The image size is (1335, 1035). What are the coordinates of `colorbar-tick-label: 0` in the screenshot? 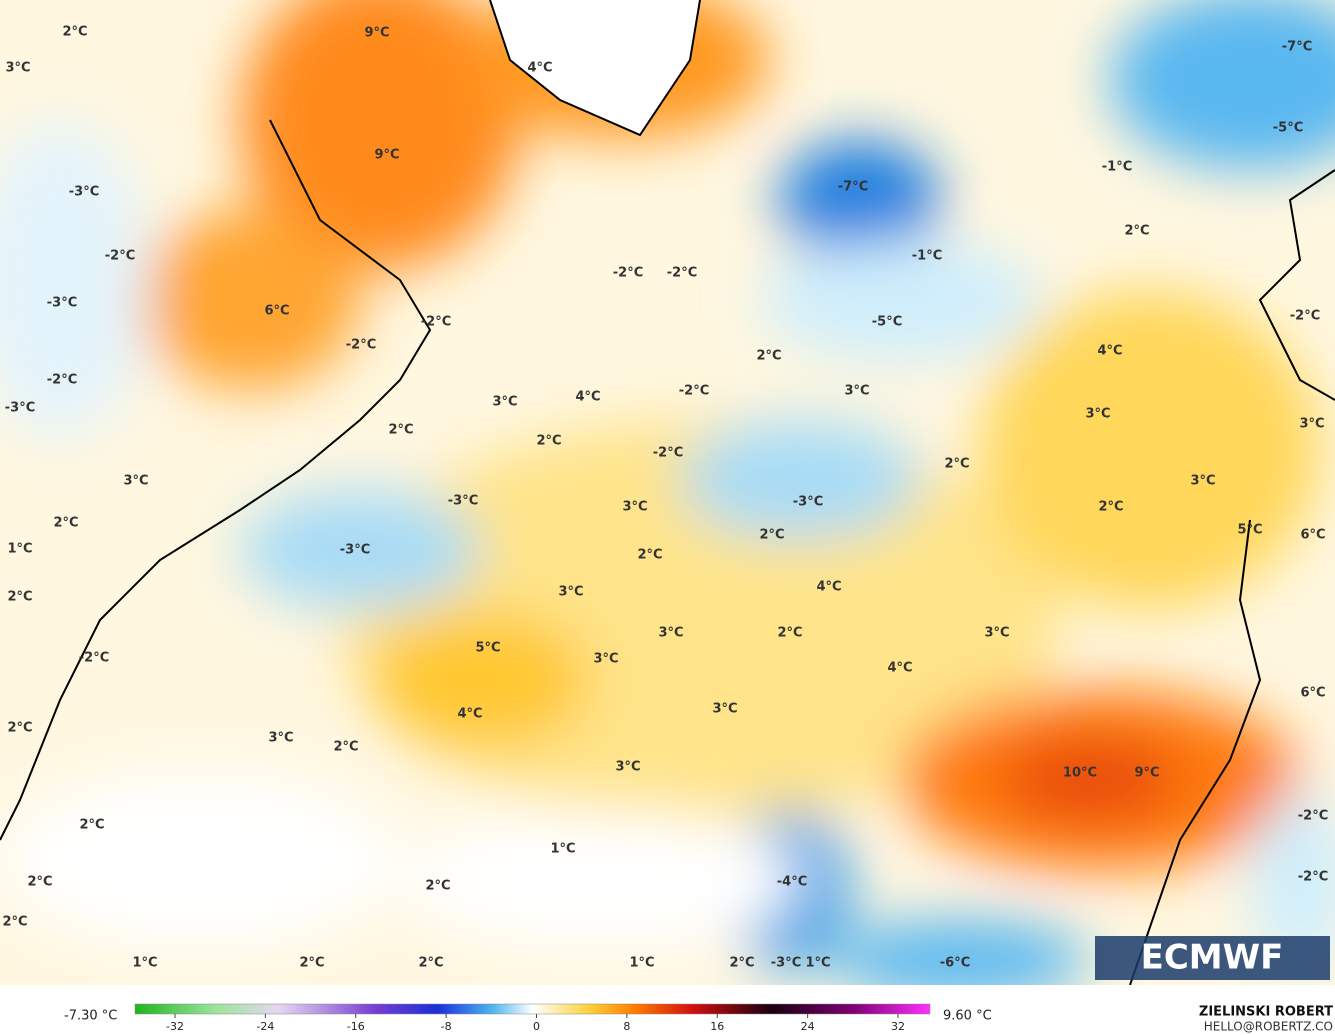 It's located at (536, 1026).